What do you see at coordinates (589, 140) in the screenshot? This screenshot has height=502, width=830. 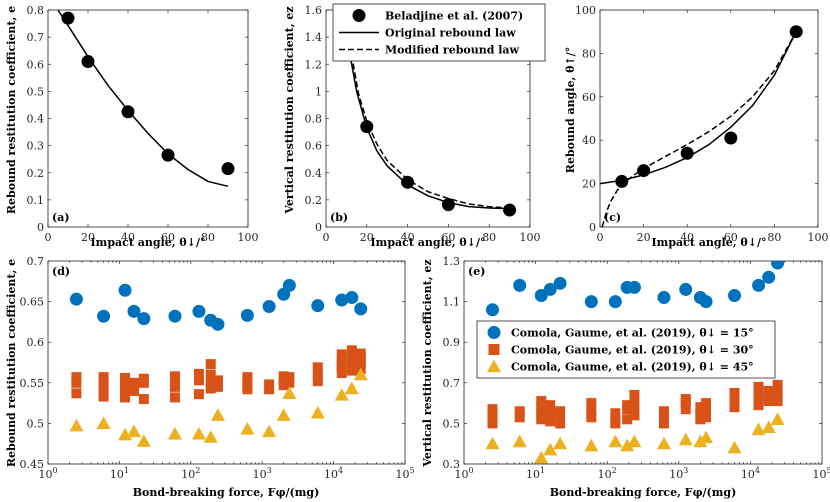 I see `y-tick-label-c: 40` at bounding box center [589, 140].